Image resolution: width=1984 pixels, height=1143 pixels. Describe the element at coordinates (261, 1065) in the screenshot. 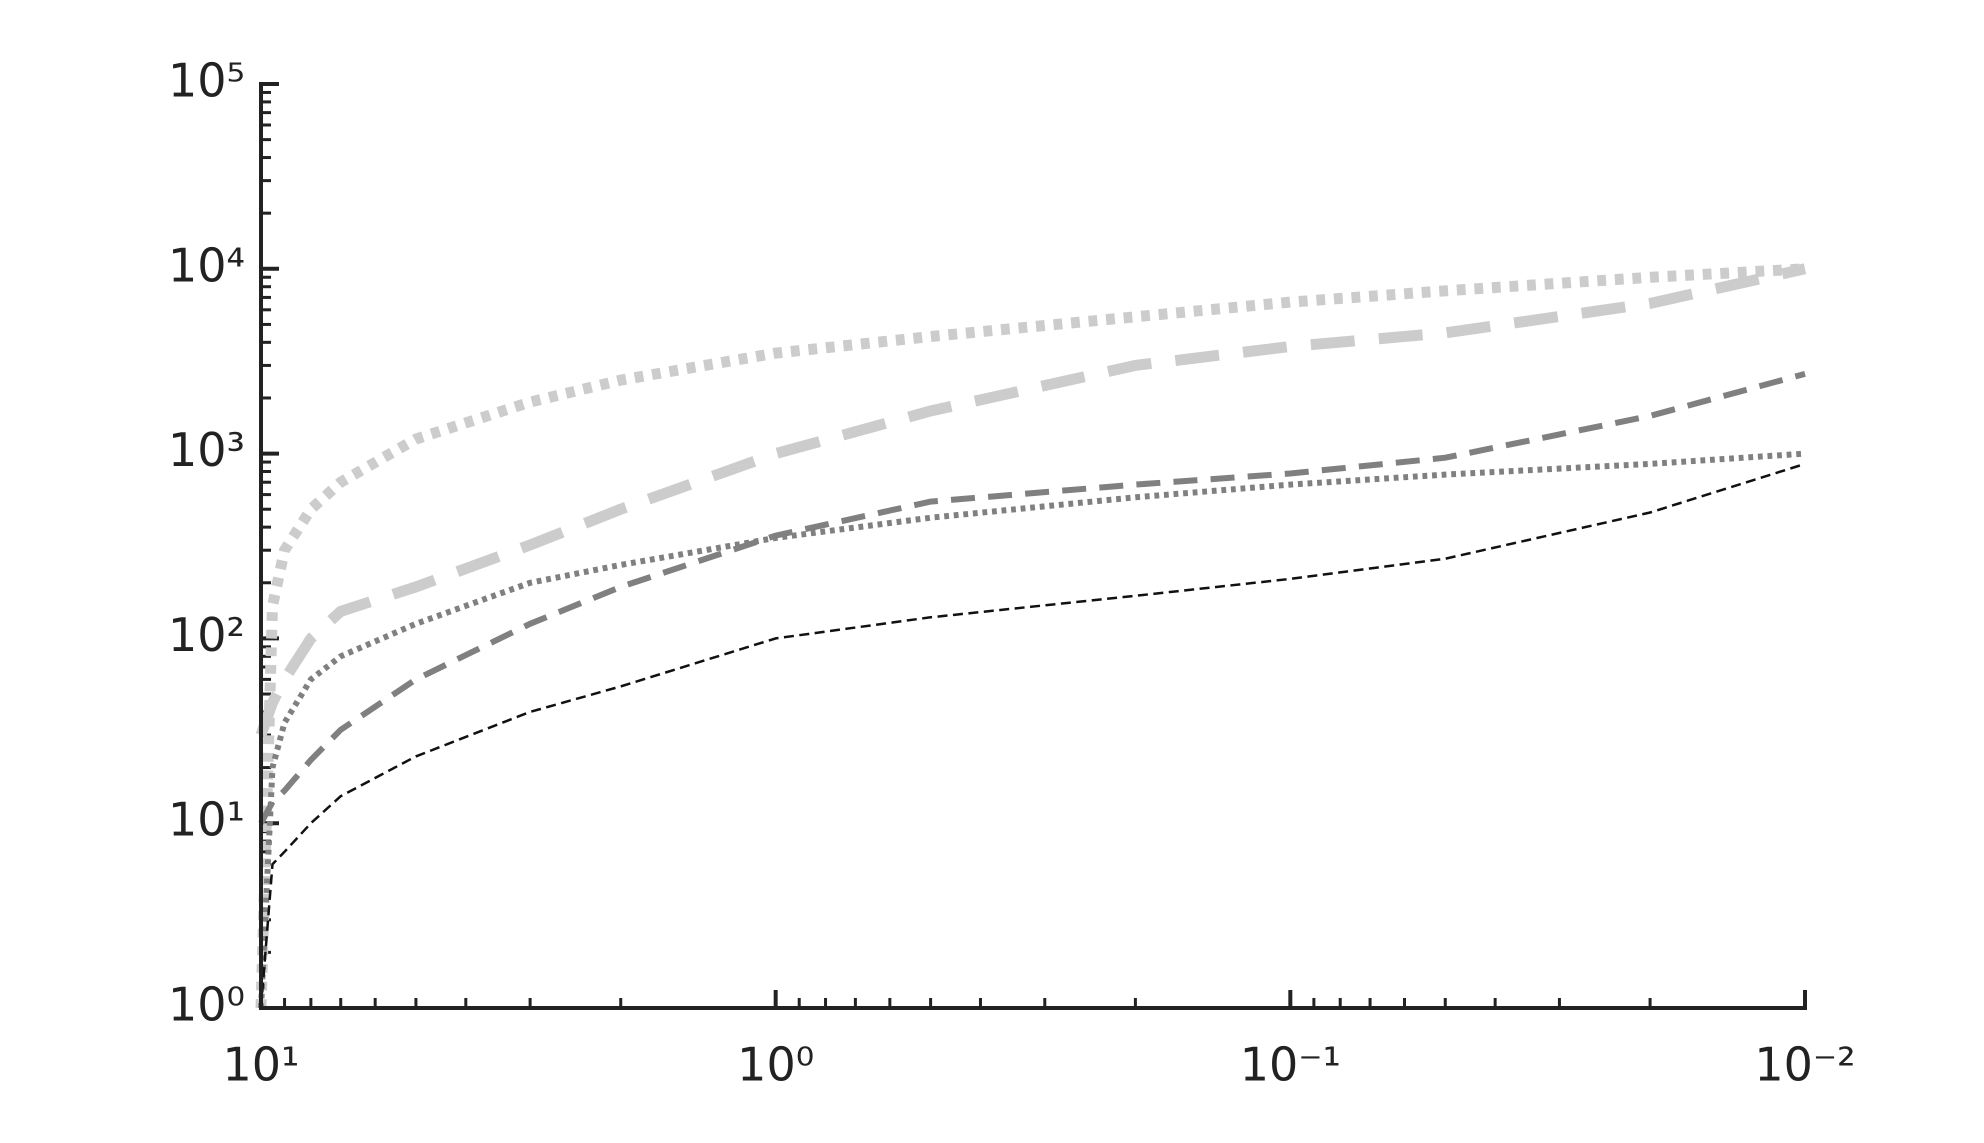

I see `x-tick-label: 10¹` at that location.